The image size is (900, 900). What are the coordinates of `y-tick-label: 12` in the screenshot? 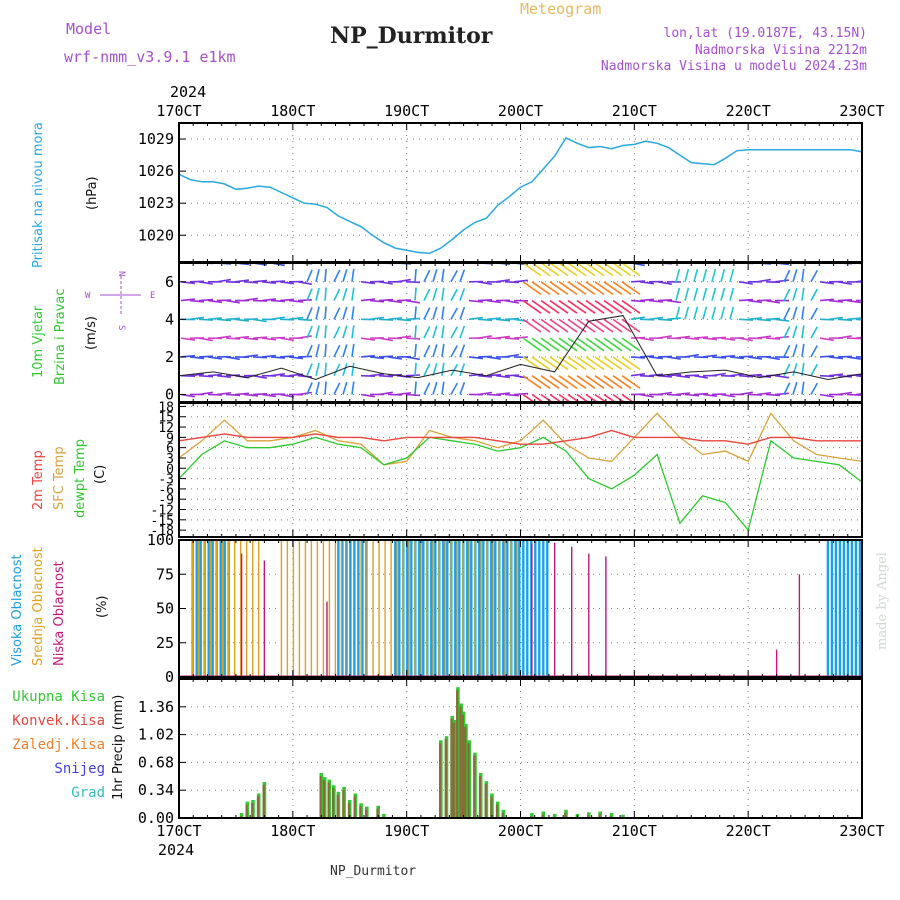 It's located at (166, 428).